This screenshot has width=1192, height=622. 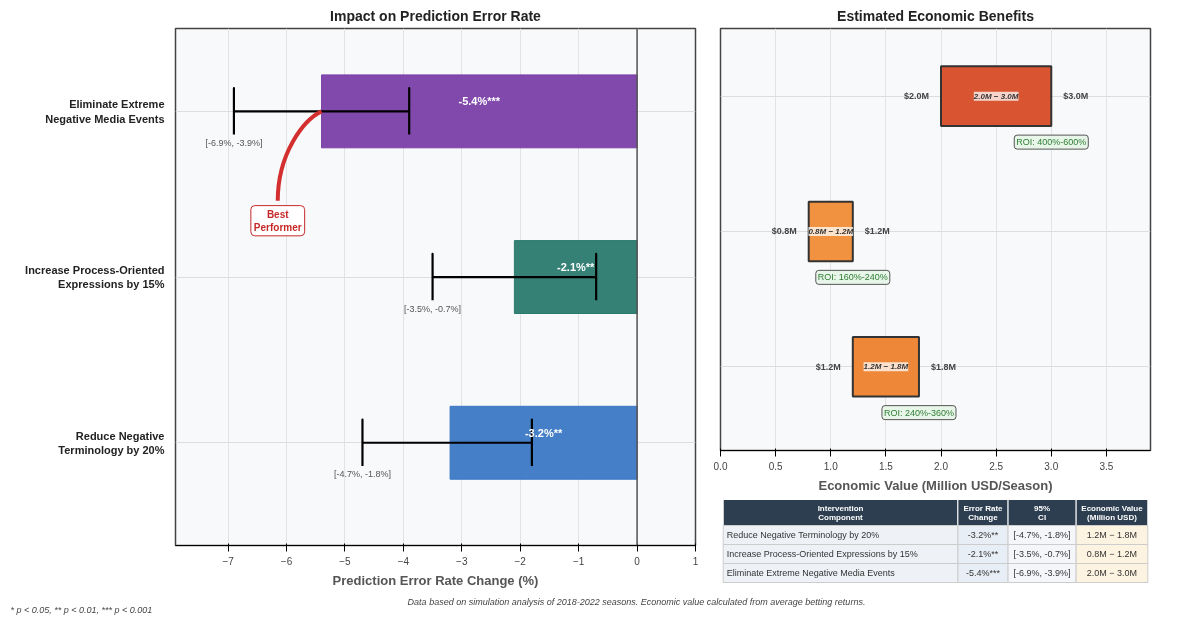 I want to click on chart-title: Impact on Prediction Error Rate, so click(x=436, y=15).